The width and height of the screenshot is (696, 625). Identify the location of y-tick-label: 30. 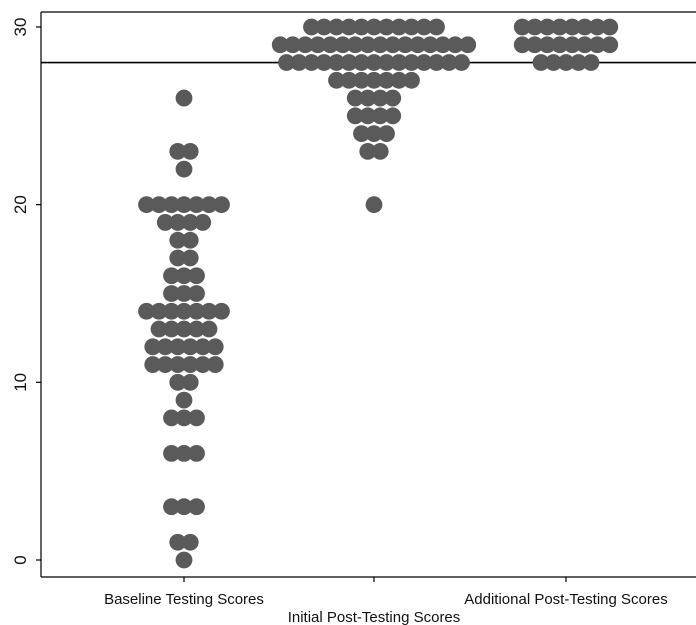
(20, 27).